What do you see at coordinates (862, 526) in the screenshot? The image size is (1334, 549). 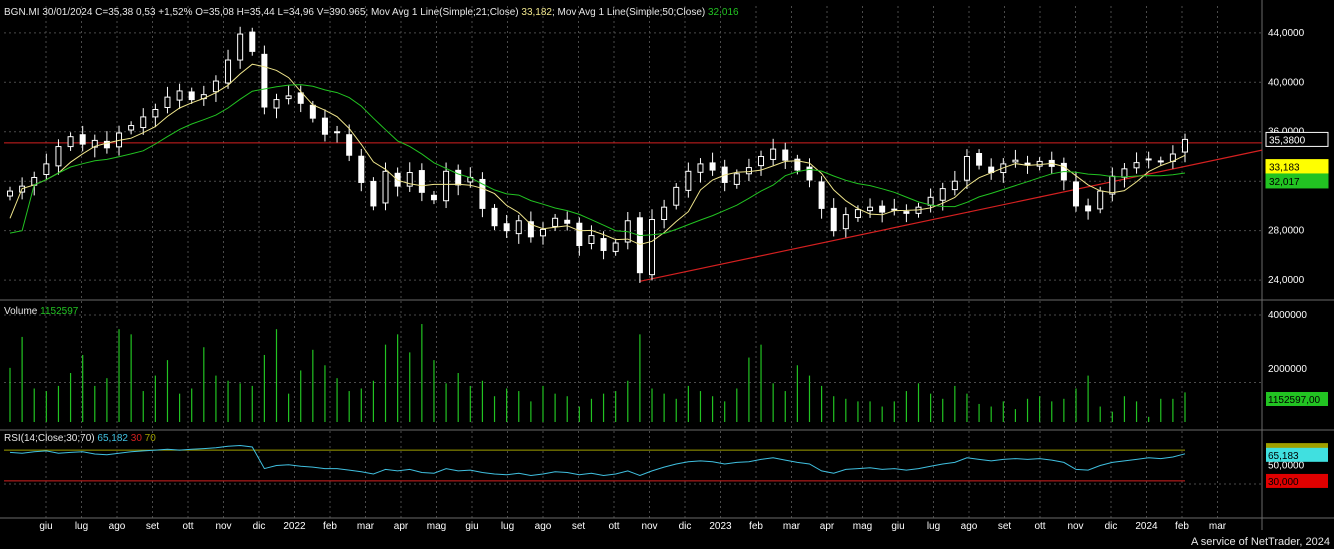 I see `date-tick-label: mag` at bounding box center [862, 526].